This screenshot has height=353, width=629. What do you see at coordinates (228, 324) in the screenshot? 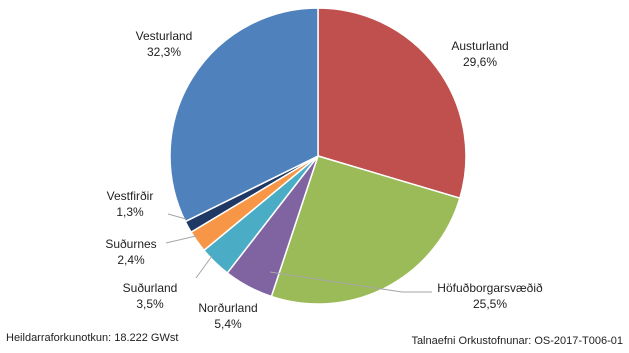
I see `slice-value-norðurland: 5,4%` at bounding box center [228, 324].